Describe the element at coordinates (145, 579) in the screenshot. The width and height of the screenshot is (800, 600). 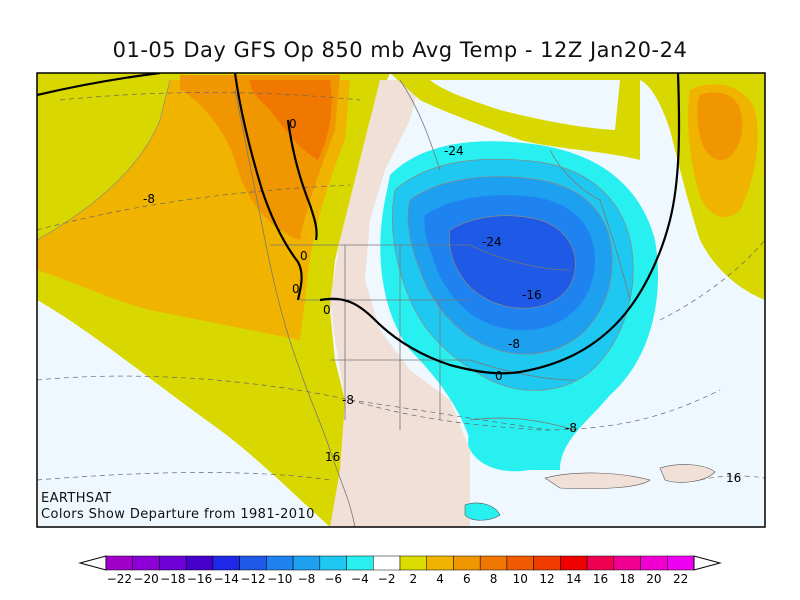
I see `legend-tick-label: −20` at that location.